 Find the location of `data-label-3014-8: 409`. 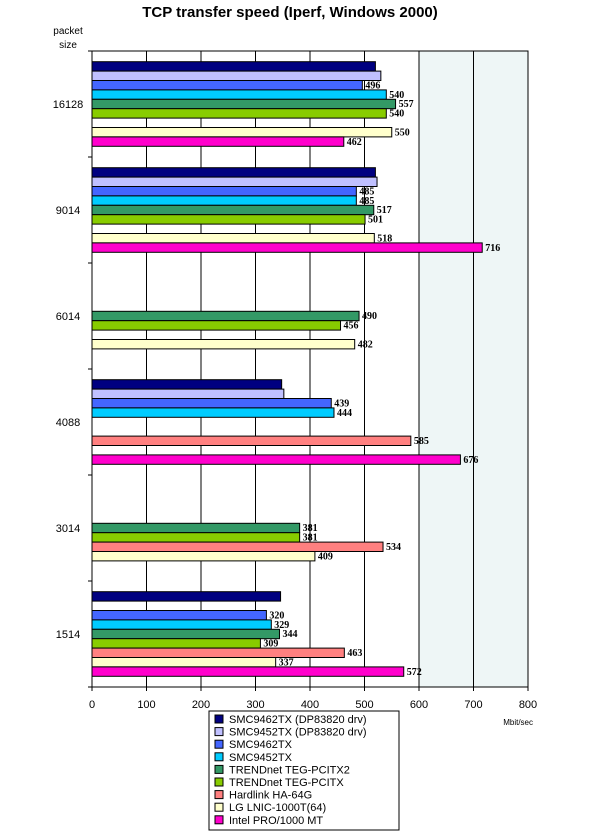

data-label-3014-8: 409 is located at coordinates (325, 556).